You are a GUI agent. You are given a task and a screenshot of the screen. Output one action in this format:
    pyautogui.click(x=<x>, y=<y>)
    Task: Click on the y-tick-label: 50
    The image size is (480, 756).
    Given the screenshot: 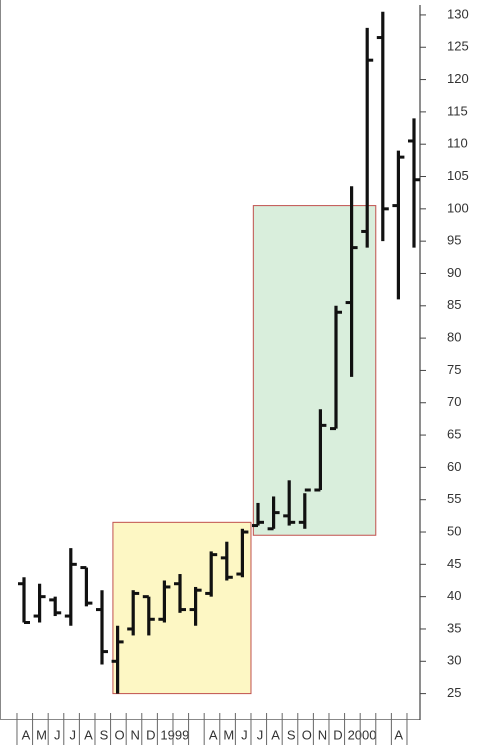 What is the action you would take?
    pyautogui.click(x=454, y=530)
    